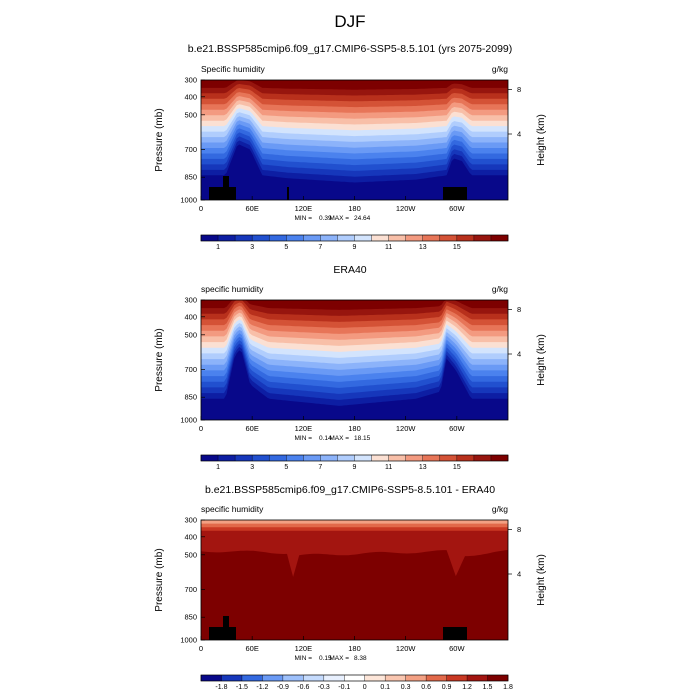  I want to click on colorbar-label: 0.1, so click(385, 687).